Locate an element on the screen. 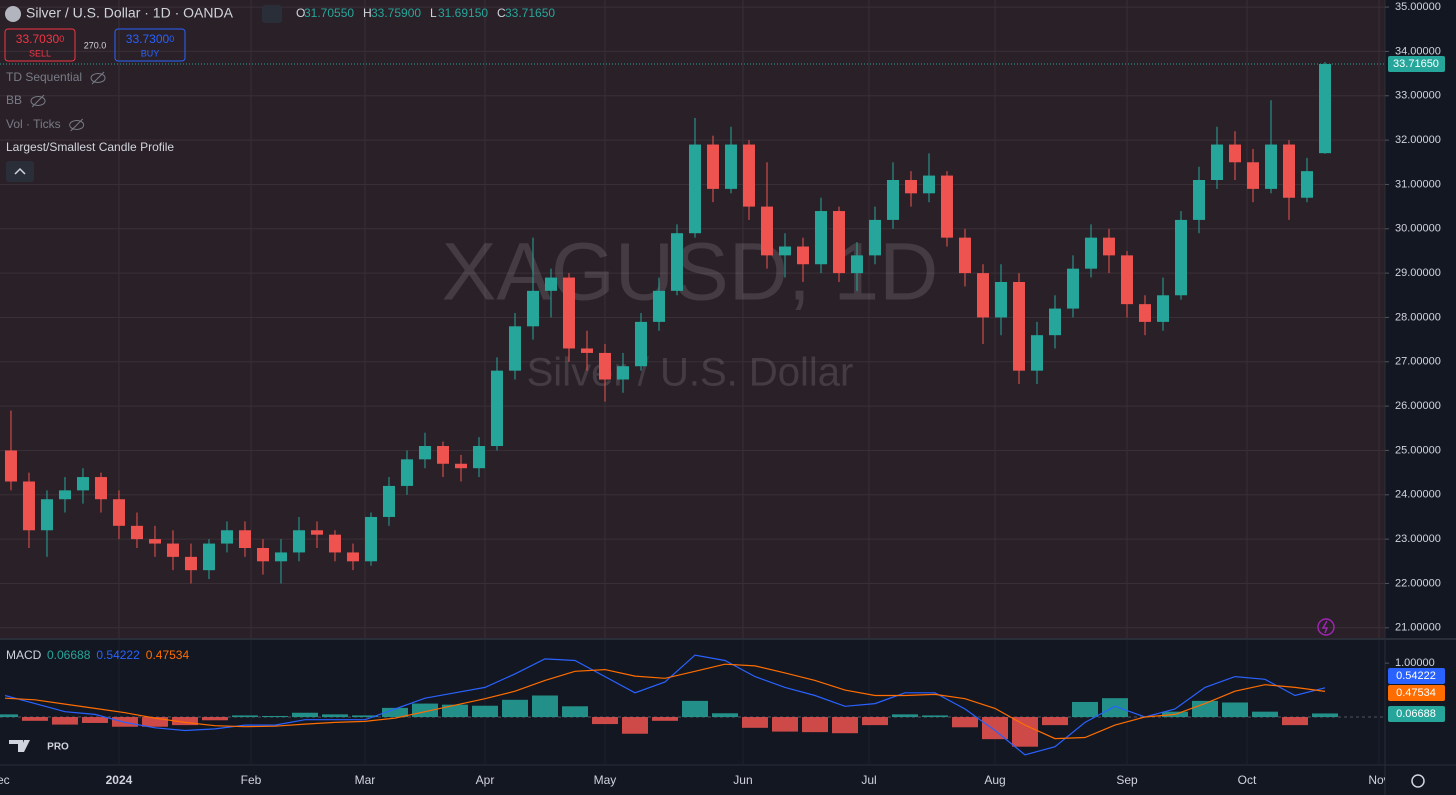 This screenshot has width=1456, height=795. ohlc-value: 31.70550 is located at coordinates (329, 13).